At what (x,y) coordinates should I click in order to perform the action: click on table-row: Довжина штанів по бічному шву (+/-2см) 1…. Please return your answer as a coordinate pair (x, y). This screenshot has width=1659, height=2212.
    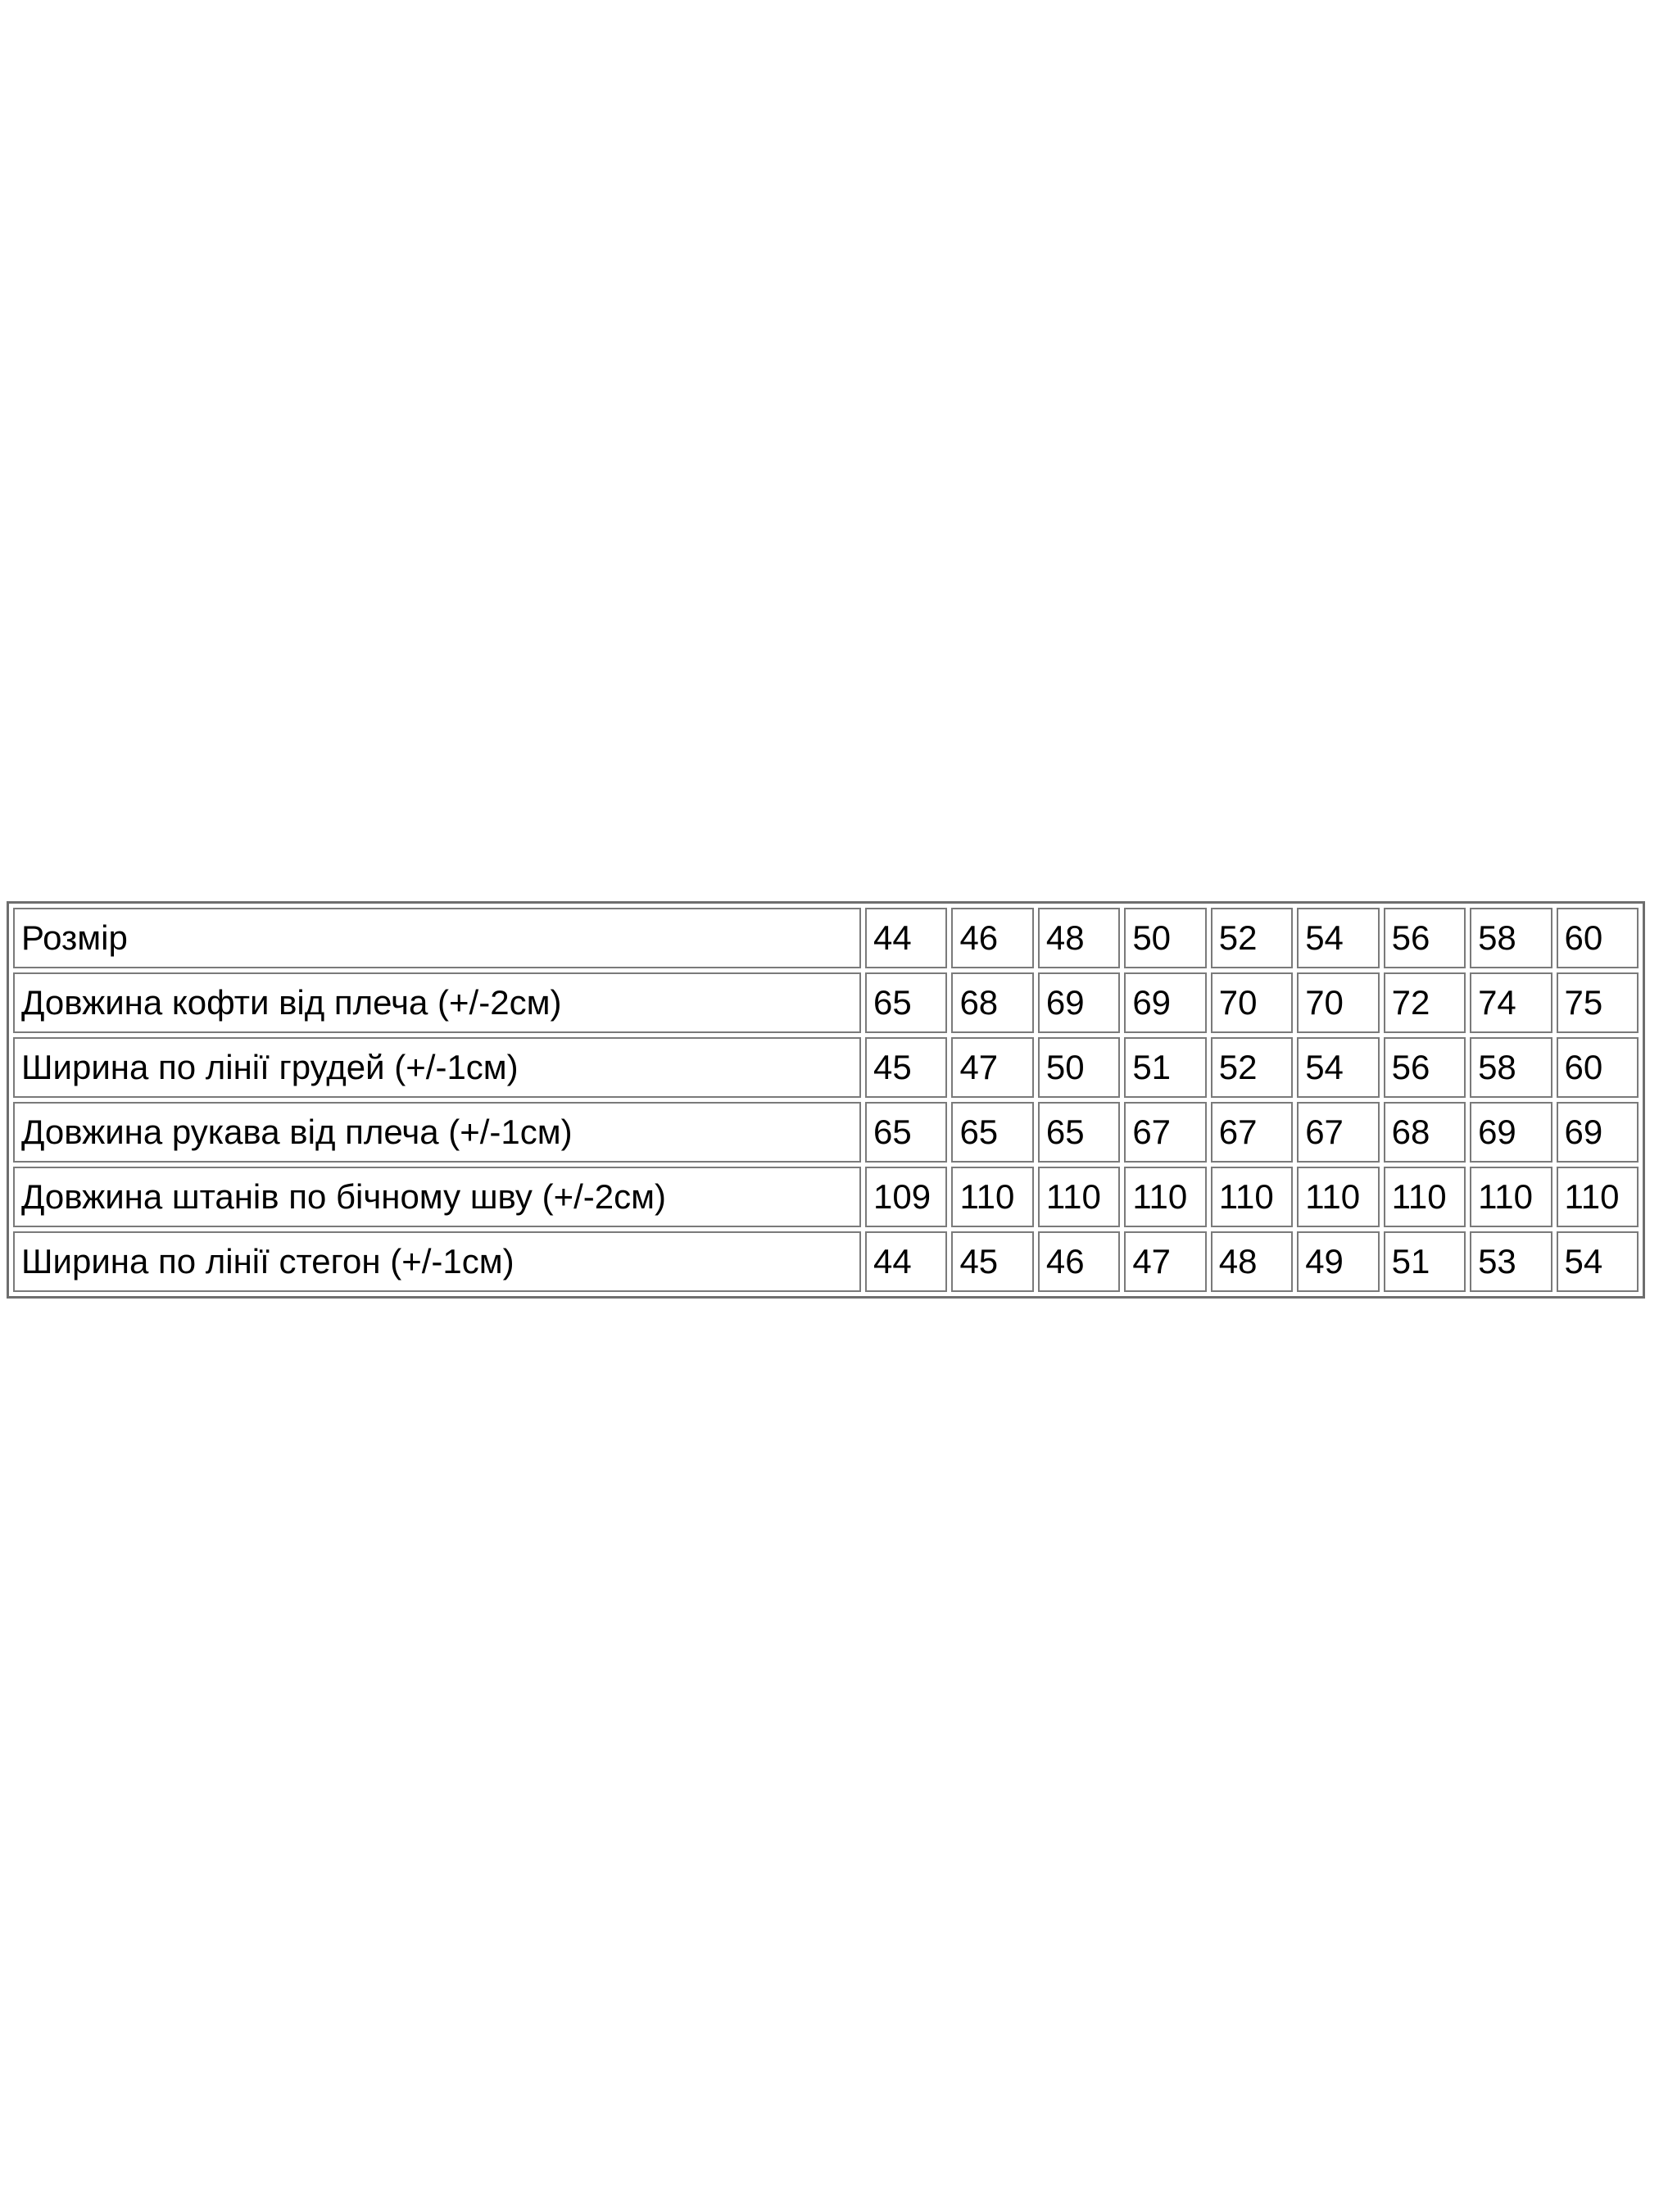
    Looking at the image, I should click on (826, 1197).